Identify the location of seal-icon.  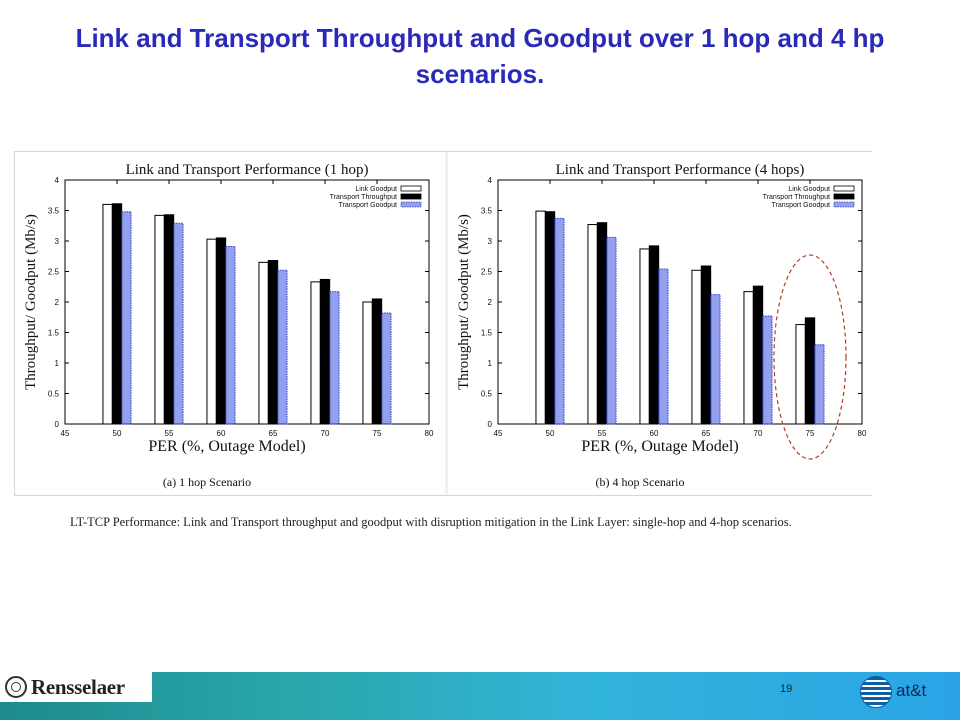
(16, 687).